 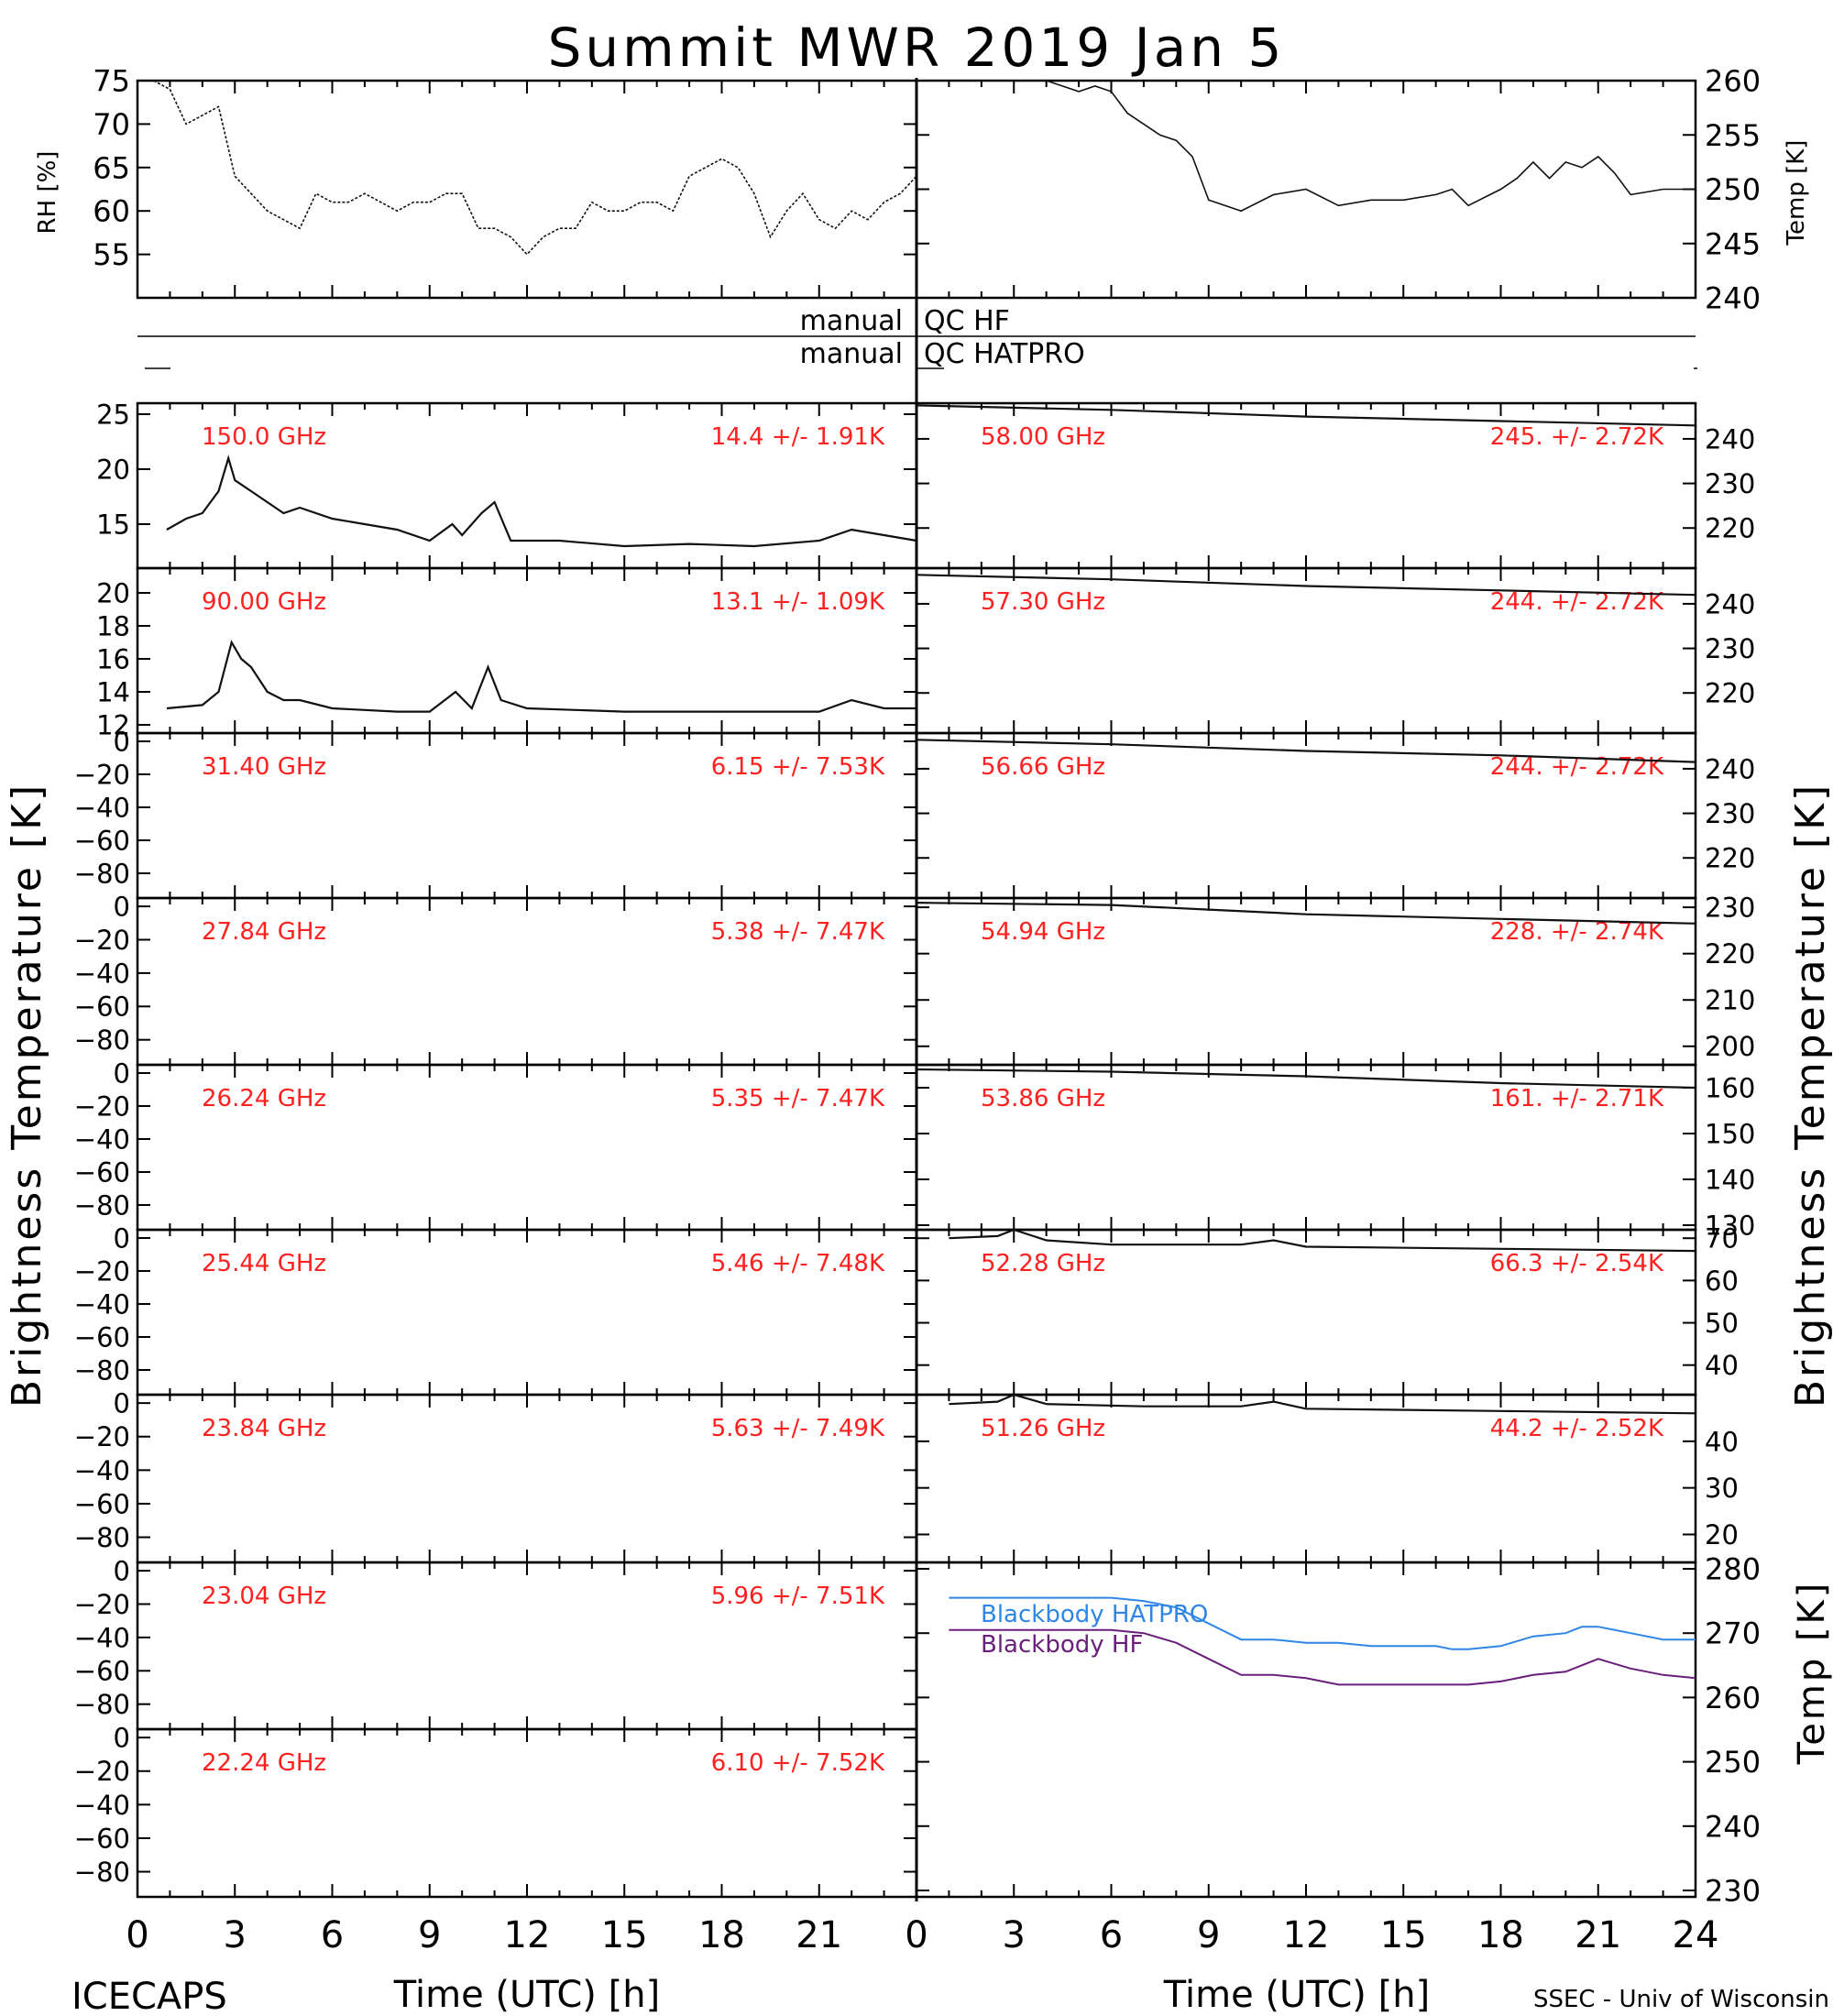 What do you see at coordinates (1327, 1478) in the screenshot?
I see `right-channel-7: 20 30 40 51.26 GHz 44.2 +/- 2.52K` at bounding box center [1327, 1478].